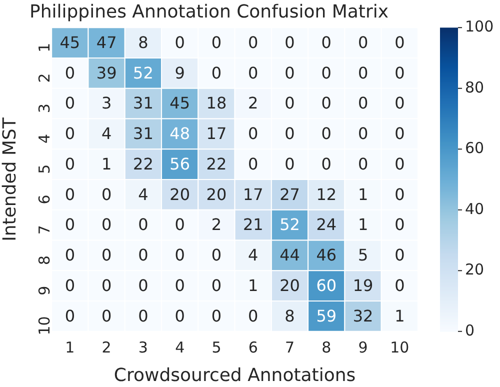  Describe the element at coordinates (44, 199) in the screenshot. I see `y-tick-label: 6` at that location.